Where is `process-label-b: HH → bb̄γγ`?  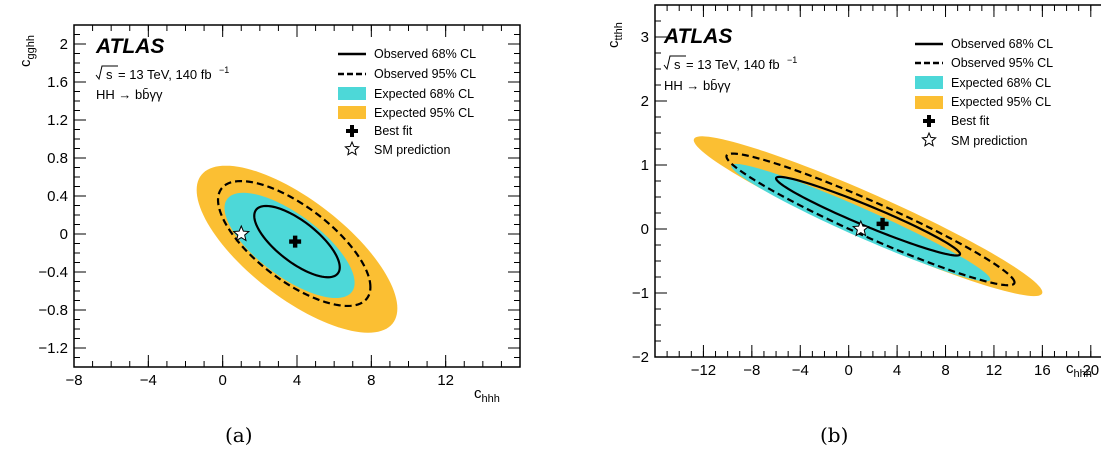
process-label-b: HH → bb̄γγ is located at coordinates (697, 85).